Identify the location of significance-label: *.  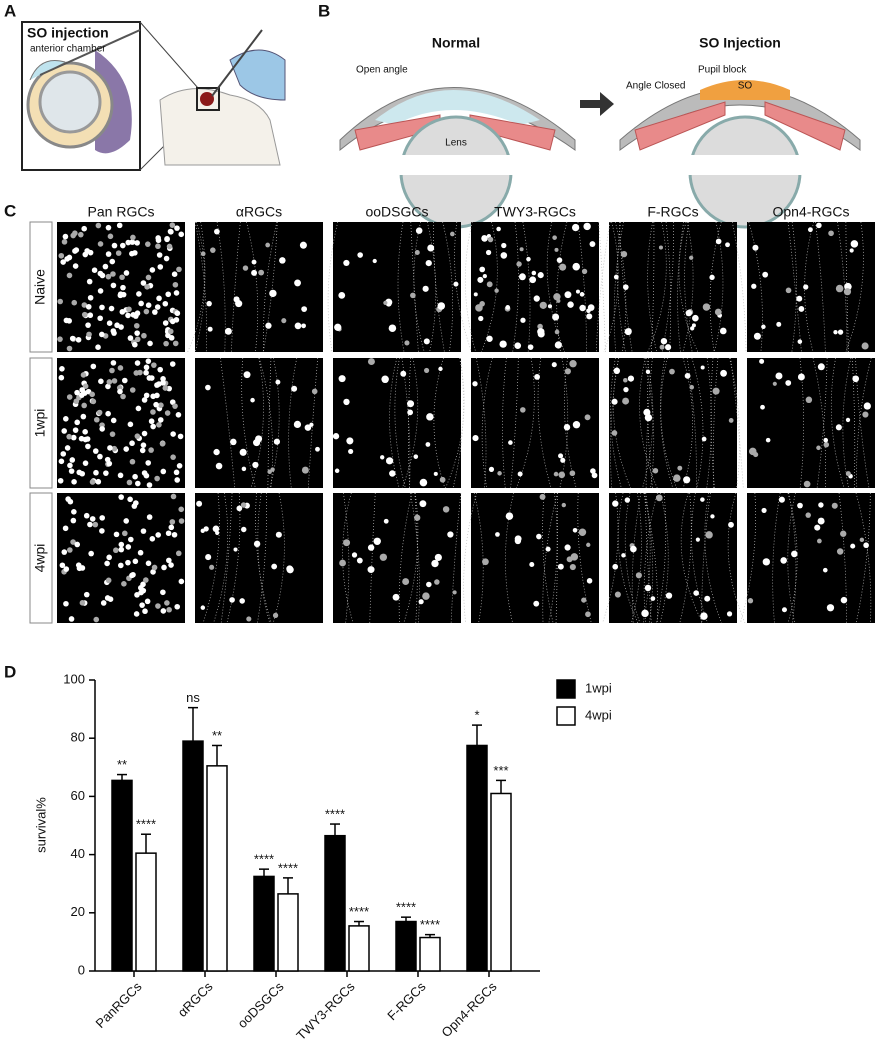
(476, 715).